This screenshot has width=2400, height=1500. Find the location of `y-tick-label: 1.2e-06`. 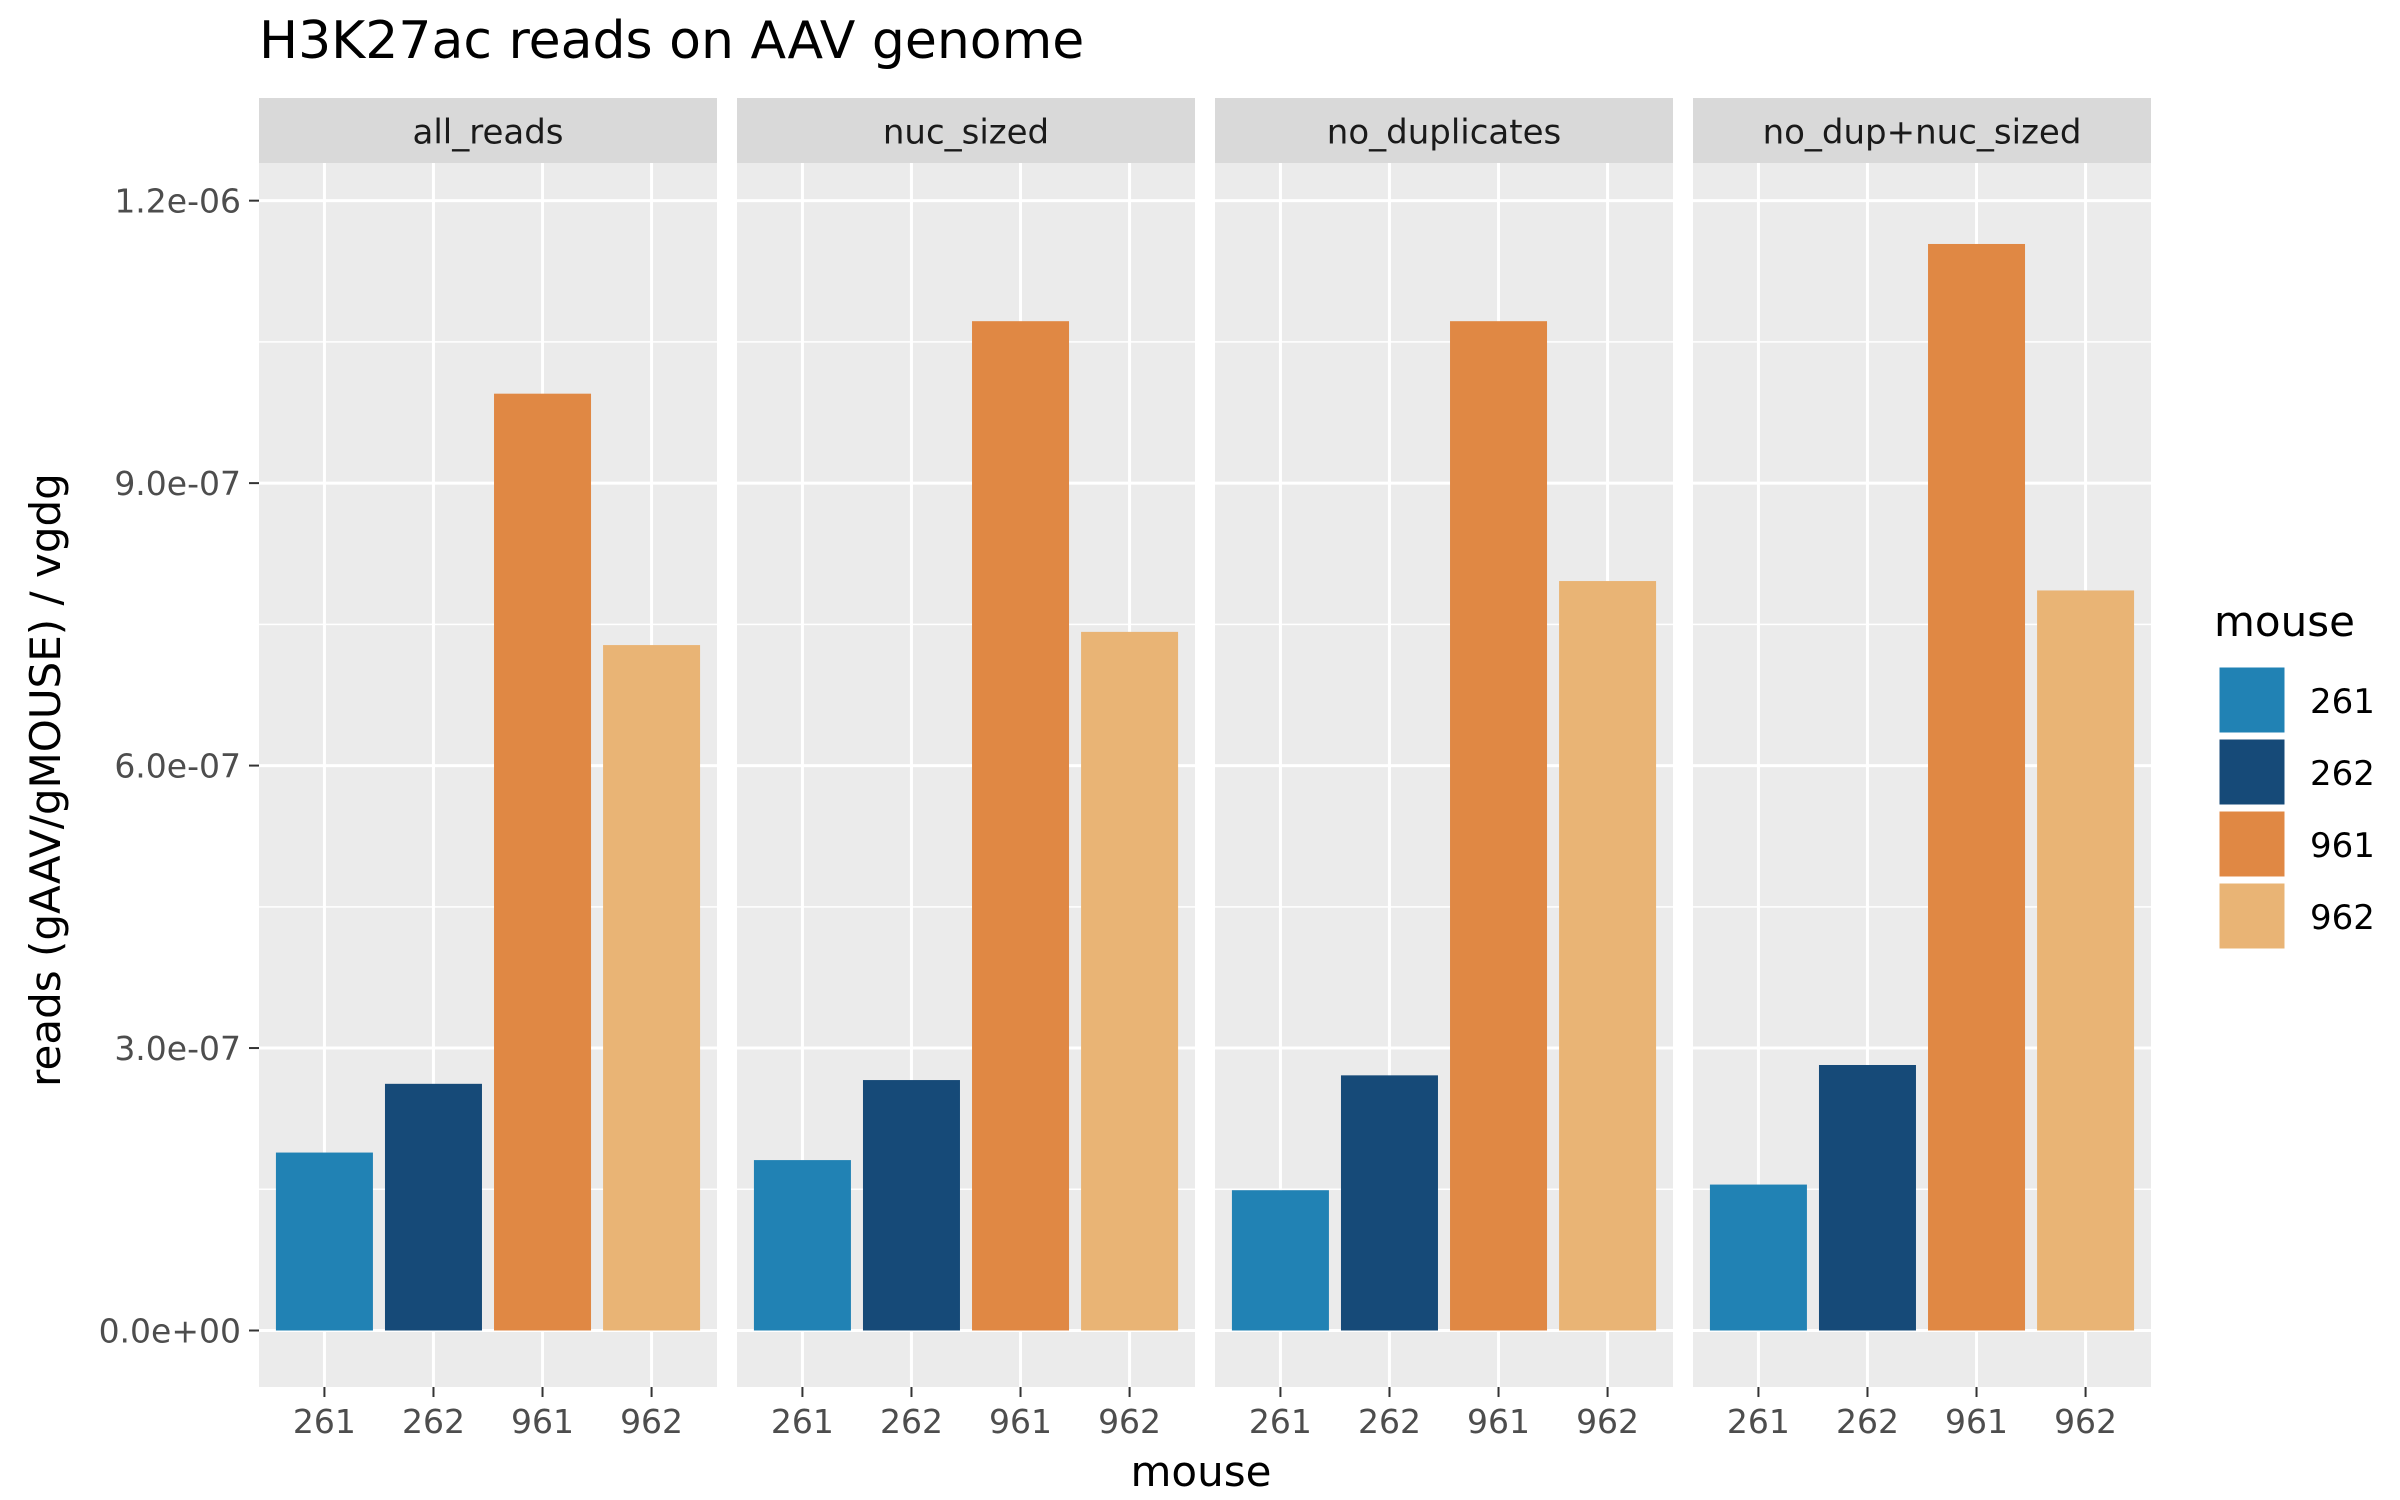

y-tick-label: 1.2e-06 is located at coordinates (177, 201).